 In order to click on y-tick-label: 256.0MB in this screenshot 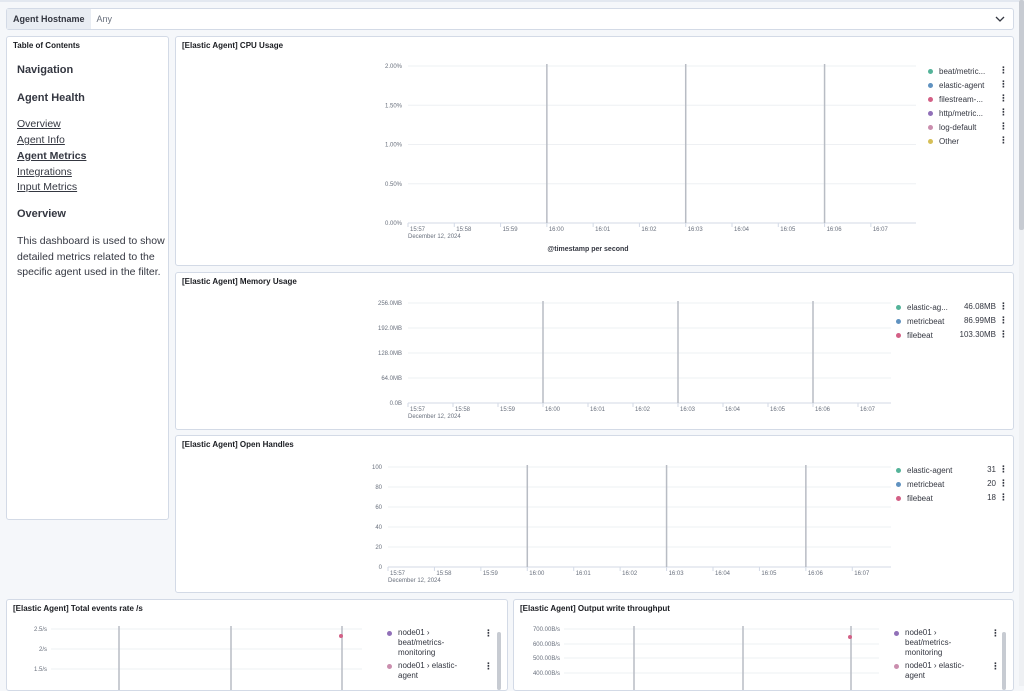, I will do `click(390, 304)`.